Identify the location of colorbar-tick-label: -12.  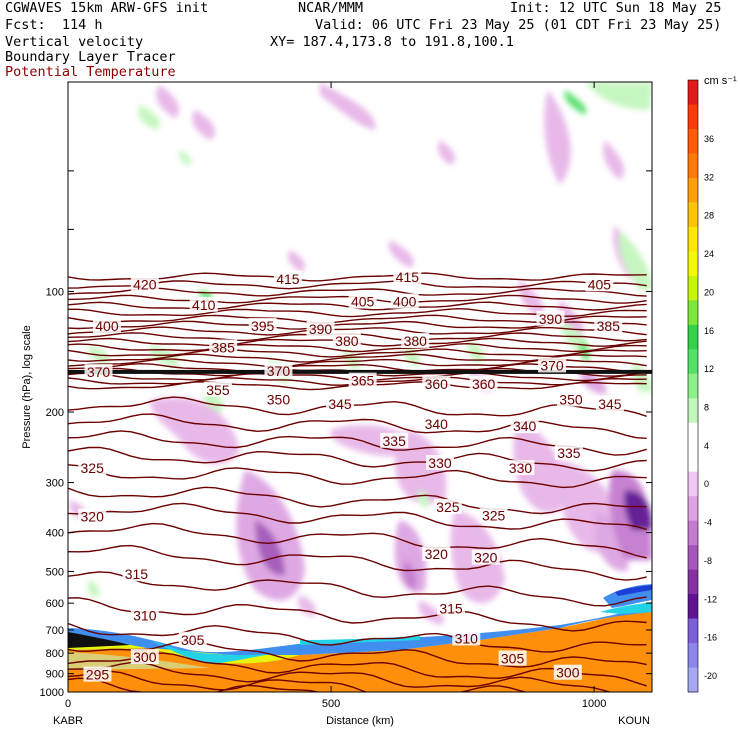
(710, 599).